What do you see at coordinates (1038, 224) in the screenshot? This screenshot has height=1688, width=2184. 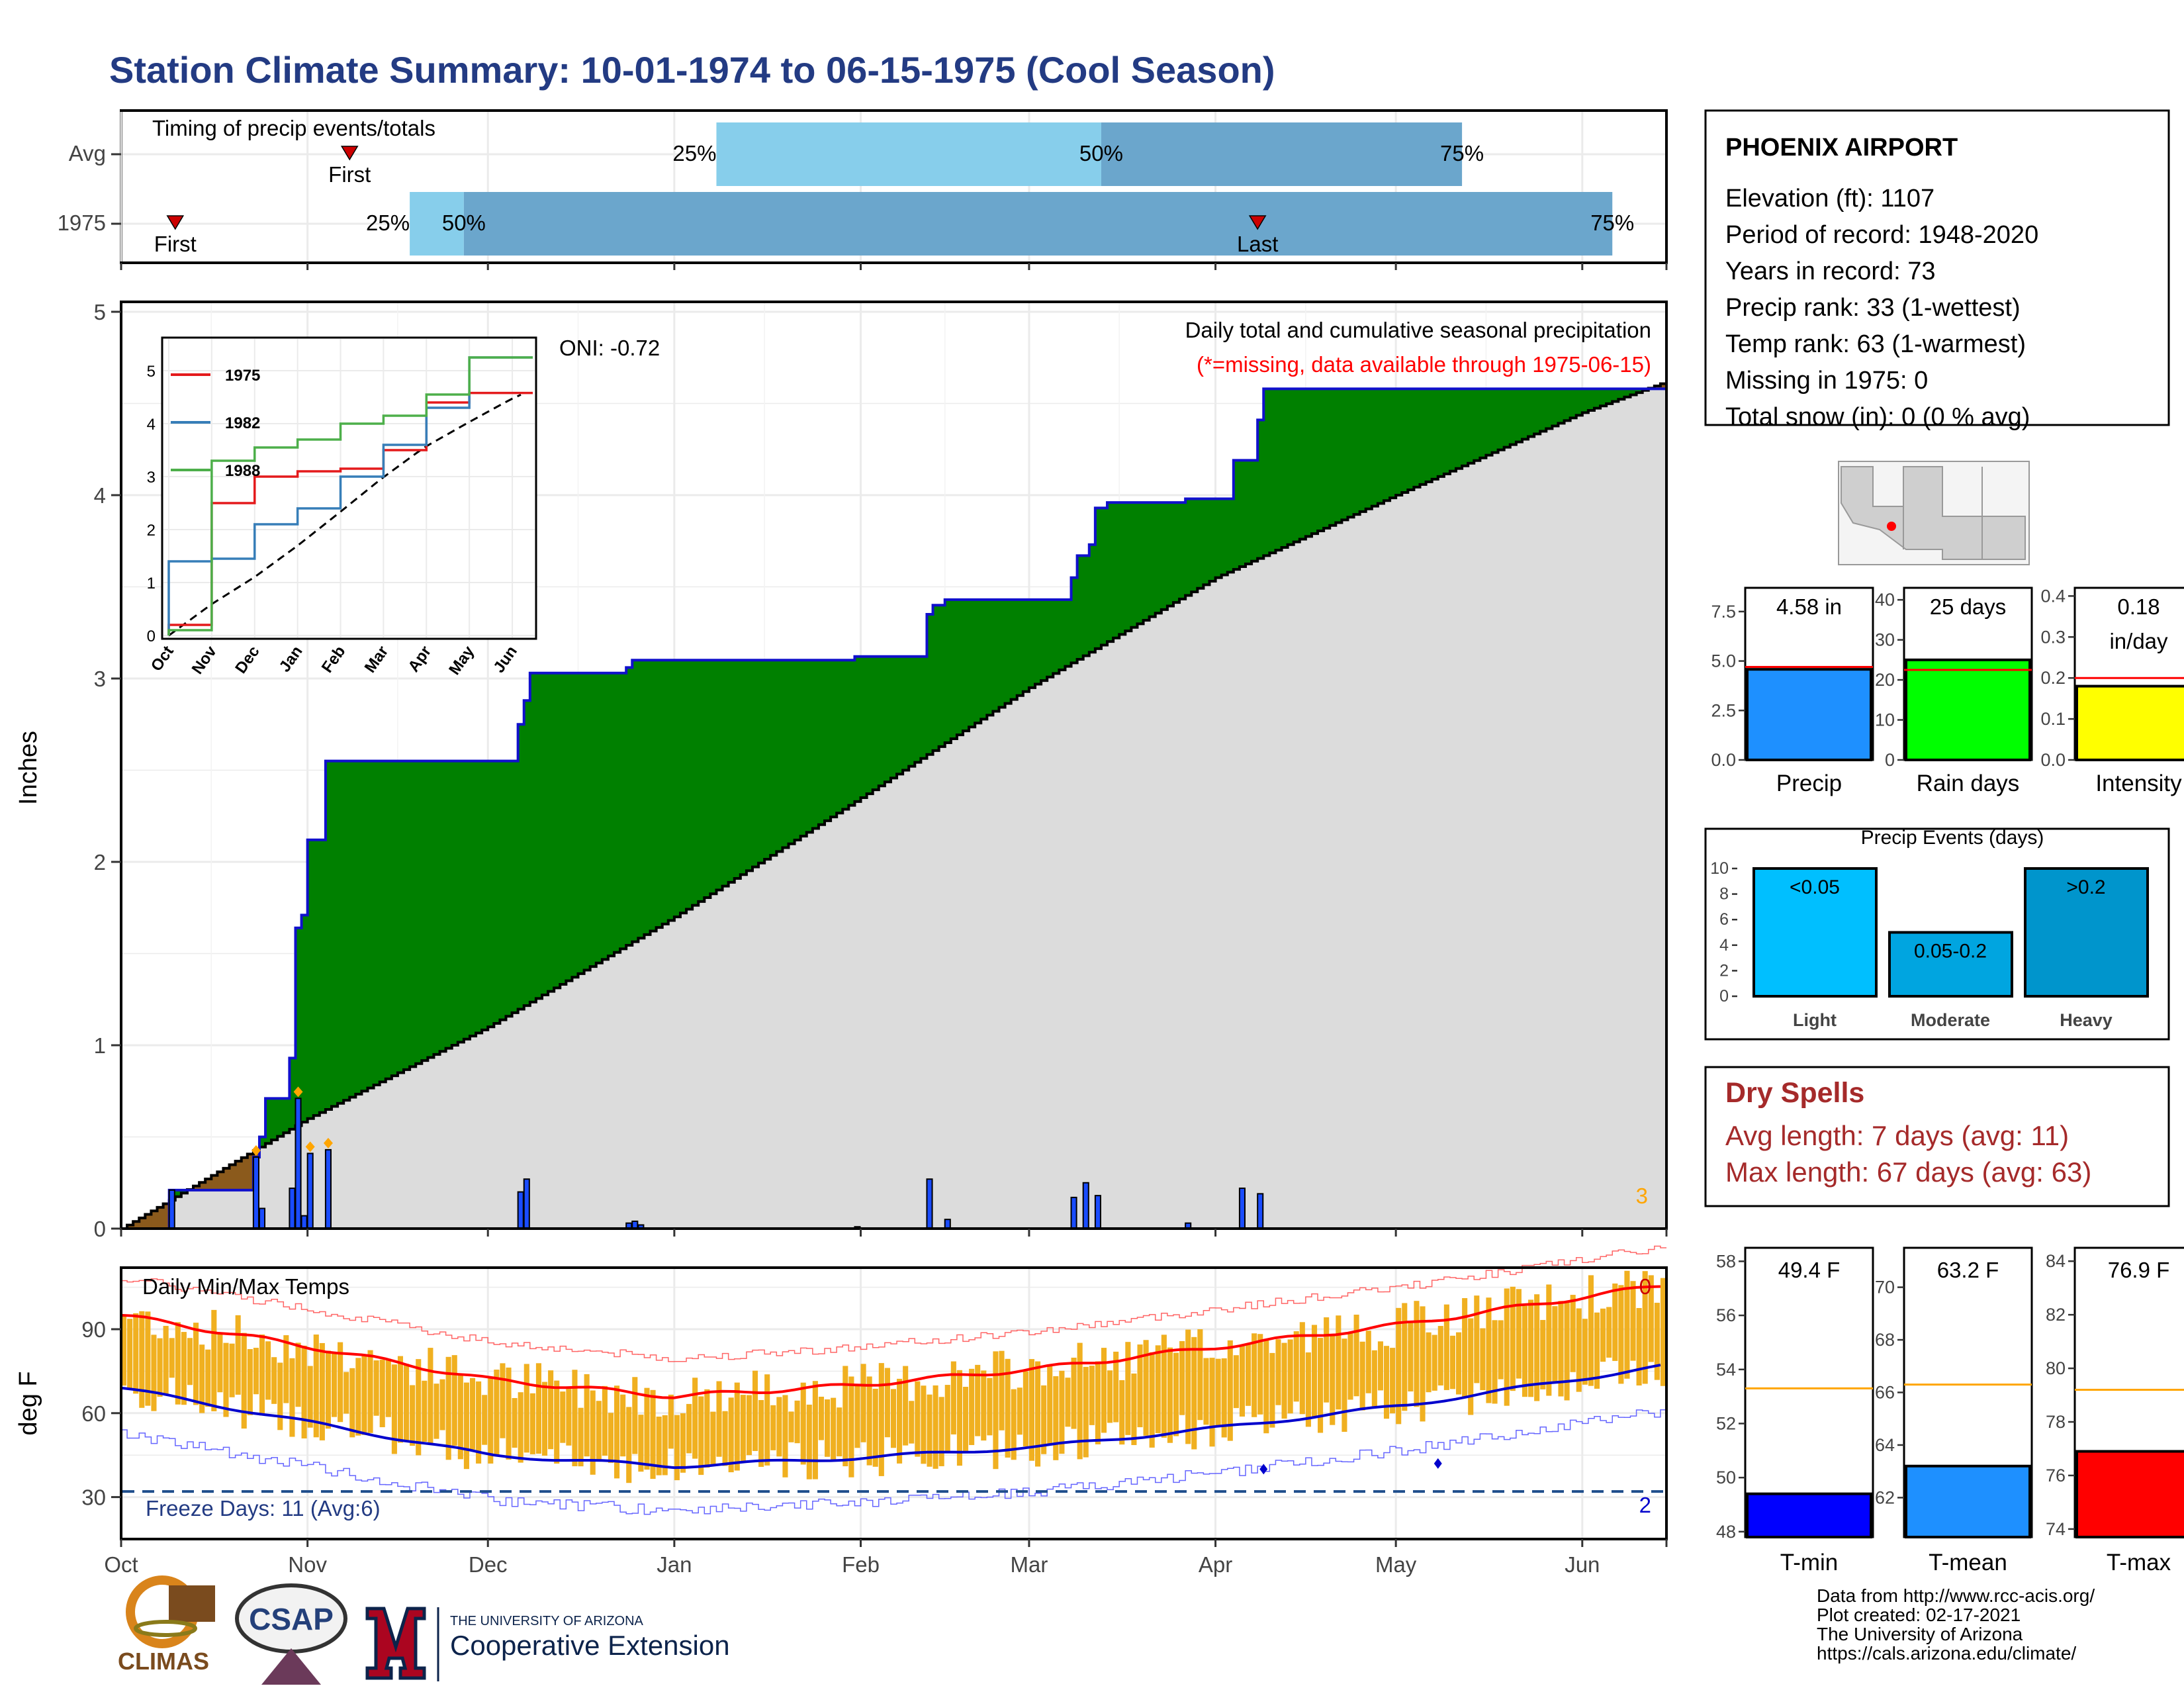 I see `timing-bar-q2` at bounding box center [1038, 224].